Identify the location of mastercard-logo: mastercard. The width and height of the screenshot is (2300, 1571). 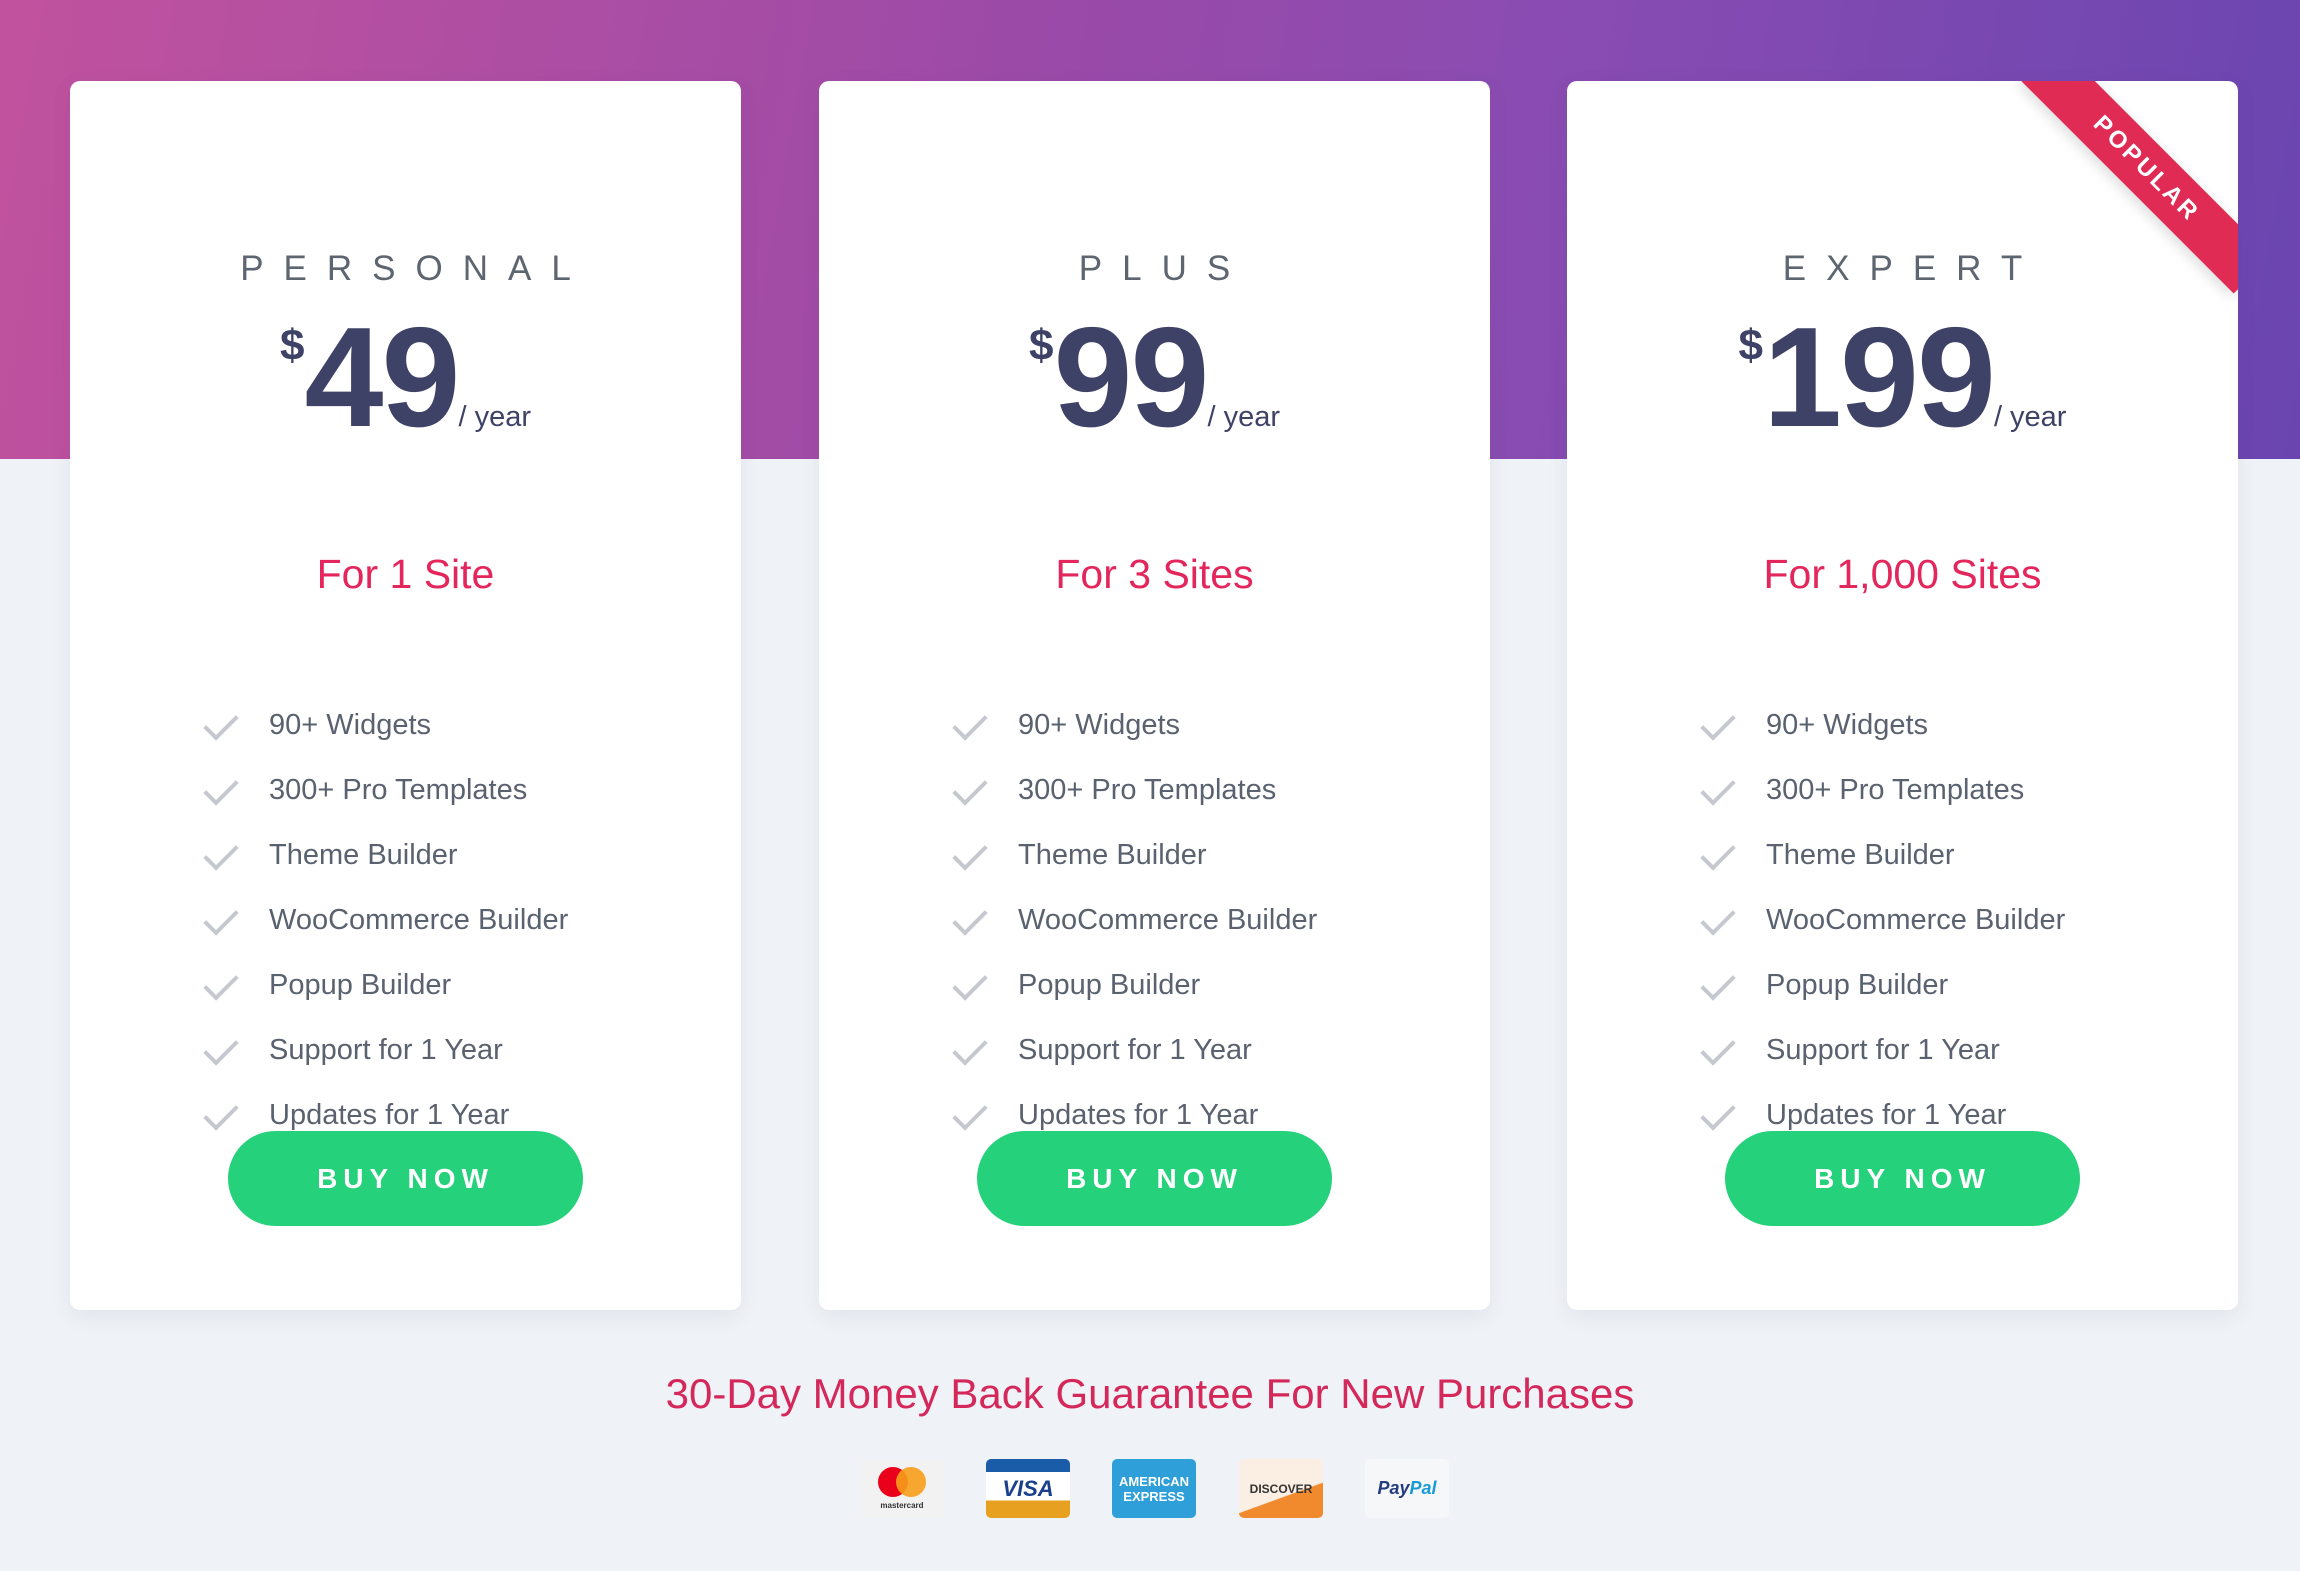
(902, 1488).